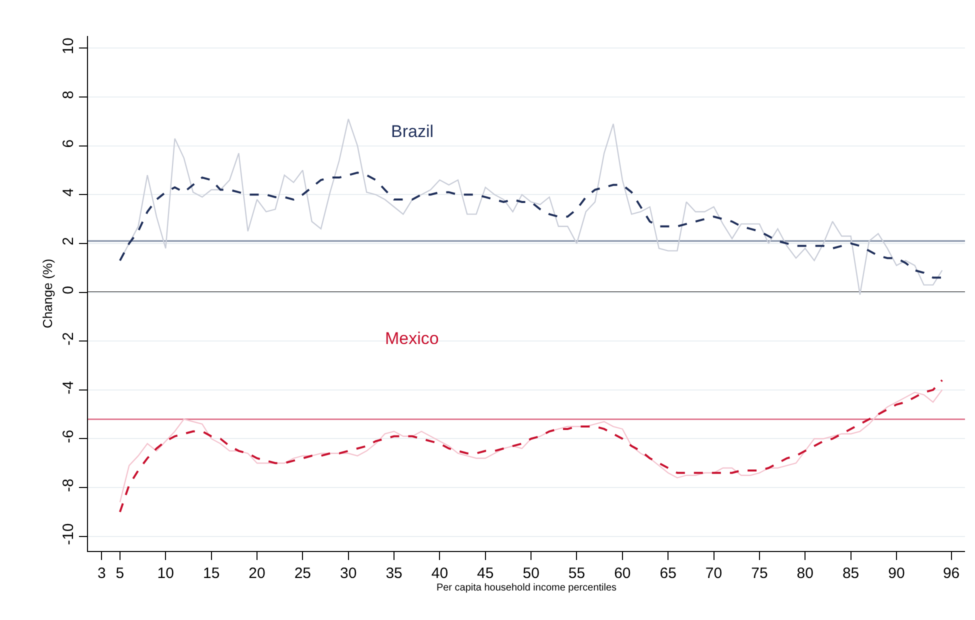  I want to click on y-axis-title: Change (%), so click(47, 293).